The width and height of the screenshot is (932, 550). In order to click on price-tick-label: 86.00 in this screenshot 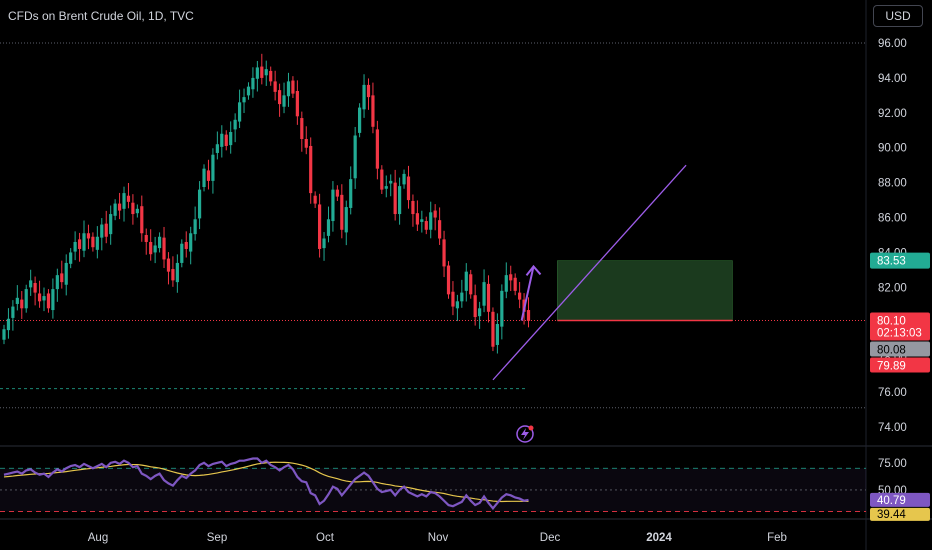, I will do `click(892, 219)`.